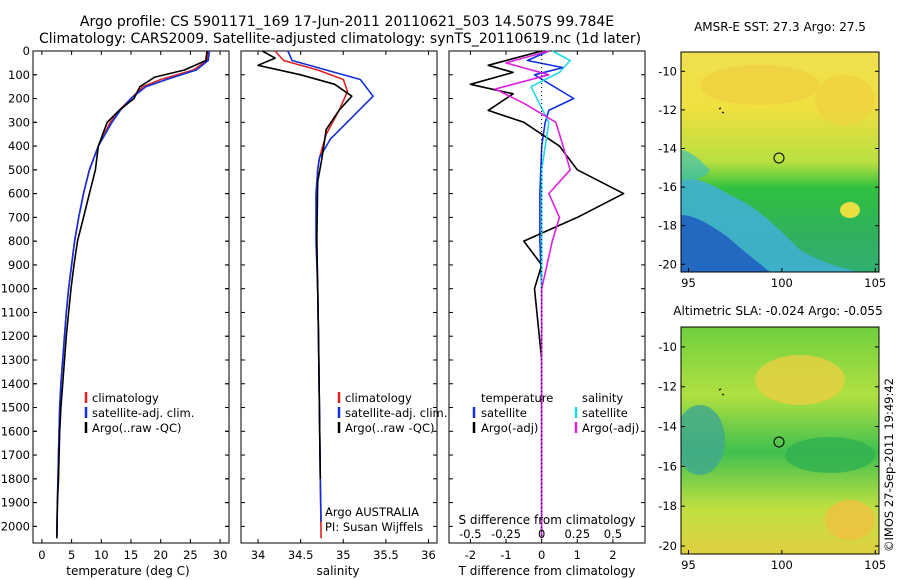  I want to click on float-position-marker, so click(779, 442).